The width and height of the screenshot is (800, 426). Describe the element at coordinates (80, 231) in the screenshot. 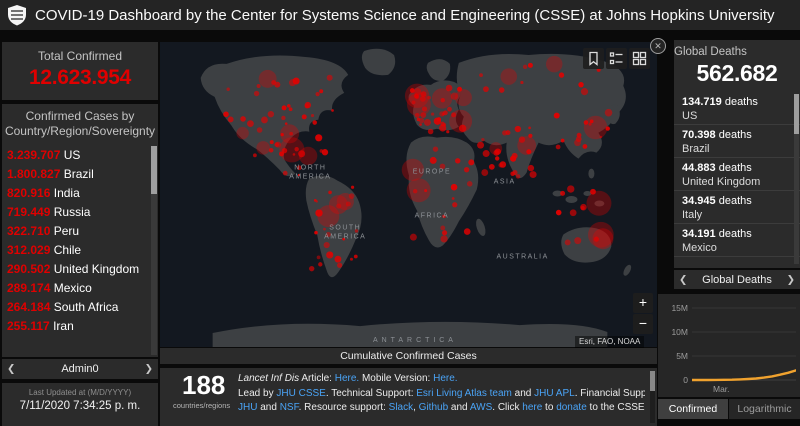

I see `confirmed-country-row: 322.710 Peru` at that location.